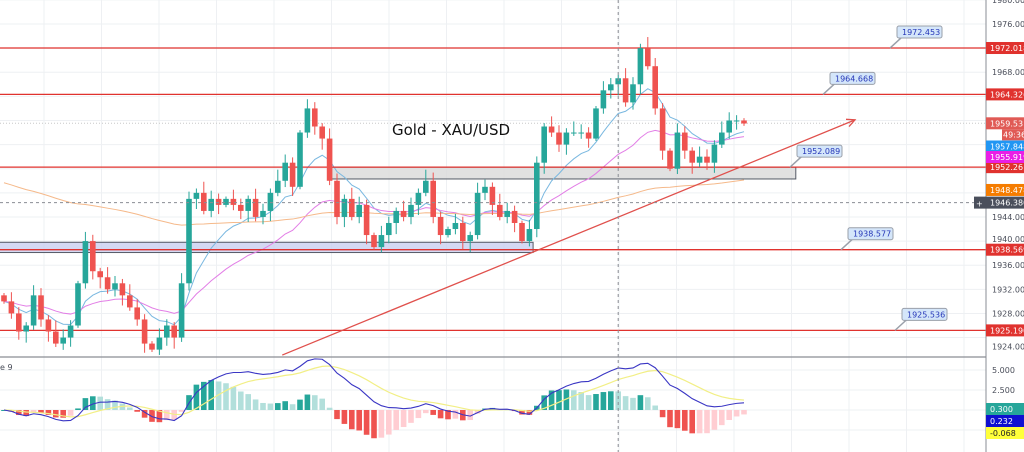 This screenshot has width=1024, height=452. I want to click on macd-signal-line, so click(374, 391).